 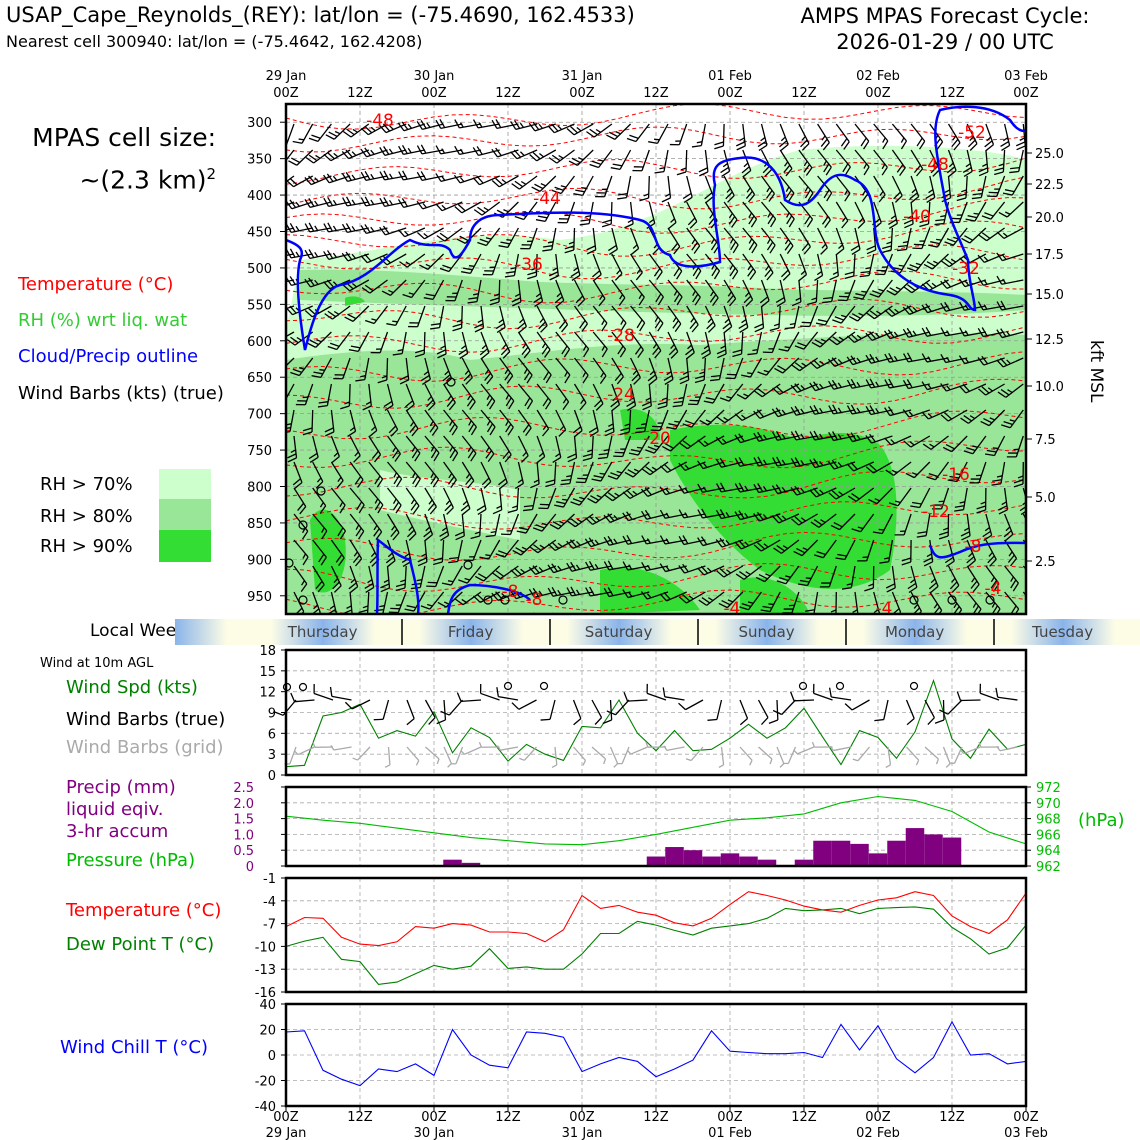 What do you see at coordinates (621, 395) in the screenshot?
I see `temperature-label: -24` at bounding box center [621, 395].